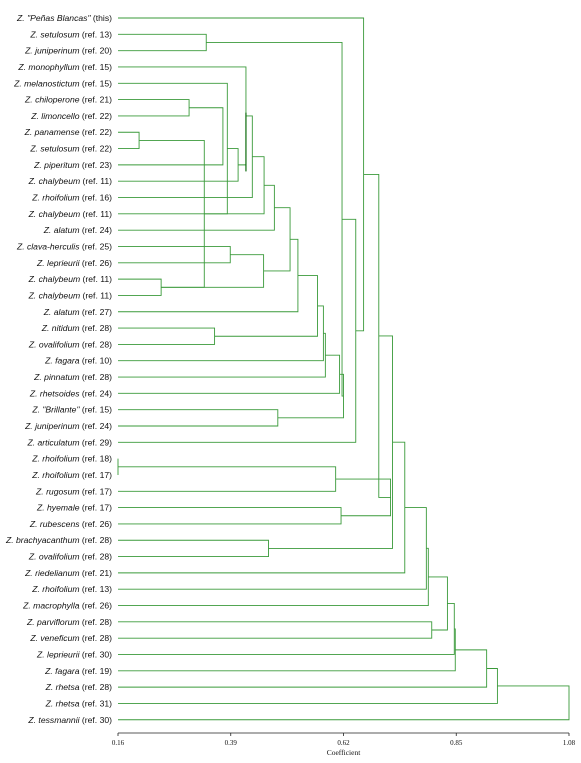 The image size is (581, 763). Describe the element at coordinates (61, 328) in the screenshot. I see `leaf-species: Z. nitidum` at that location.